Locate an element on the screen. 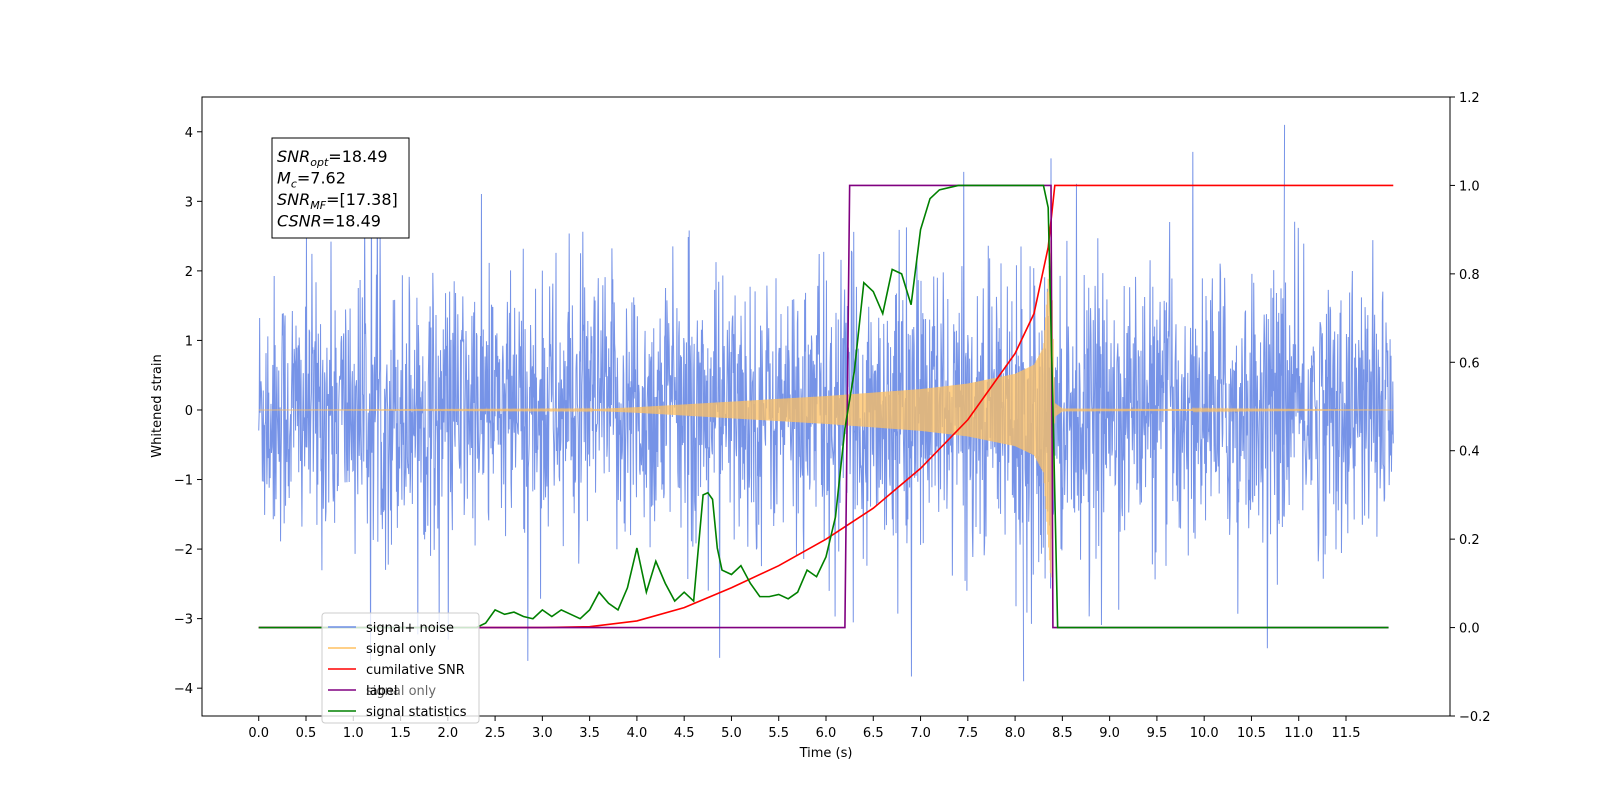 The width and height of the screenshot is (1600, 800). legend-label: signal statistics is located at coordinates (416, 712).